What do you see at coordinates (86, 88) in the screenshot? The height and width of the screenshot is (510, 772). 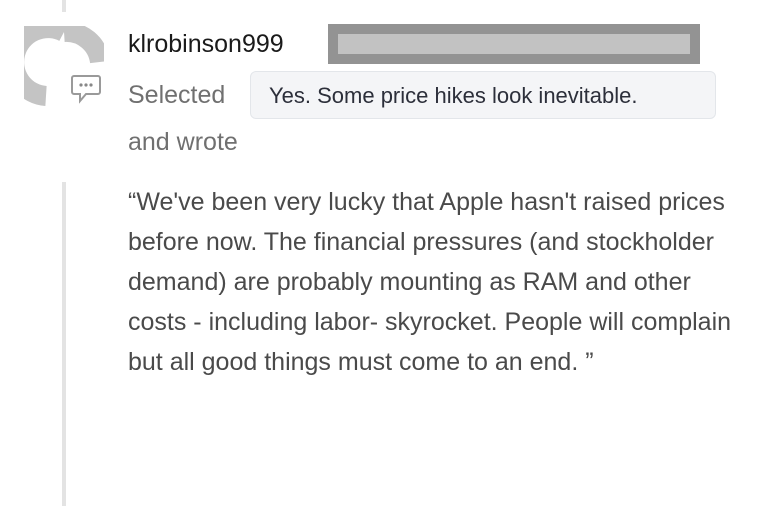 I see `comment-bubble-icon` at bounding box center [86, 88].